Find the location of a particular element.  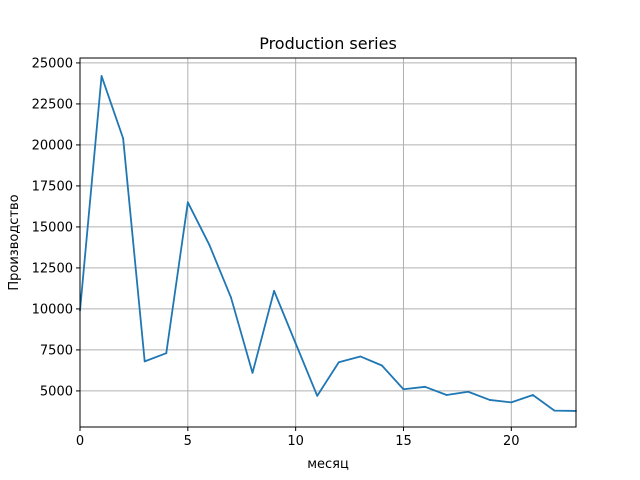

x-tick-label: 20 is located at coordinates (511, 441).